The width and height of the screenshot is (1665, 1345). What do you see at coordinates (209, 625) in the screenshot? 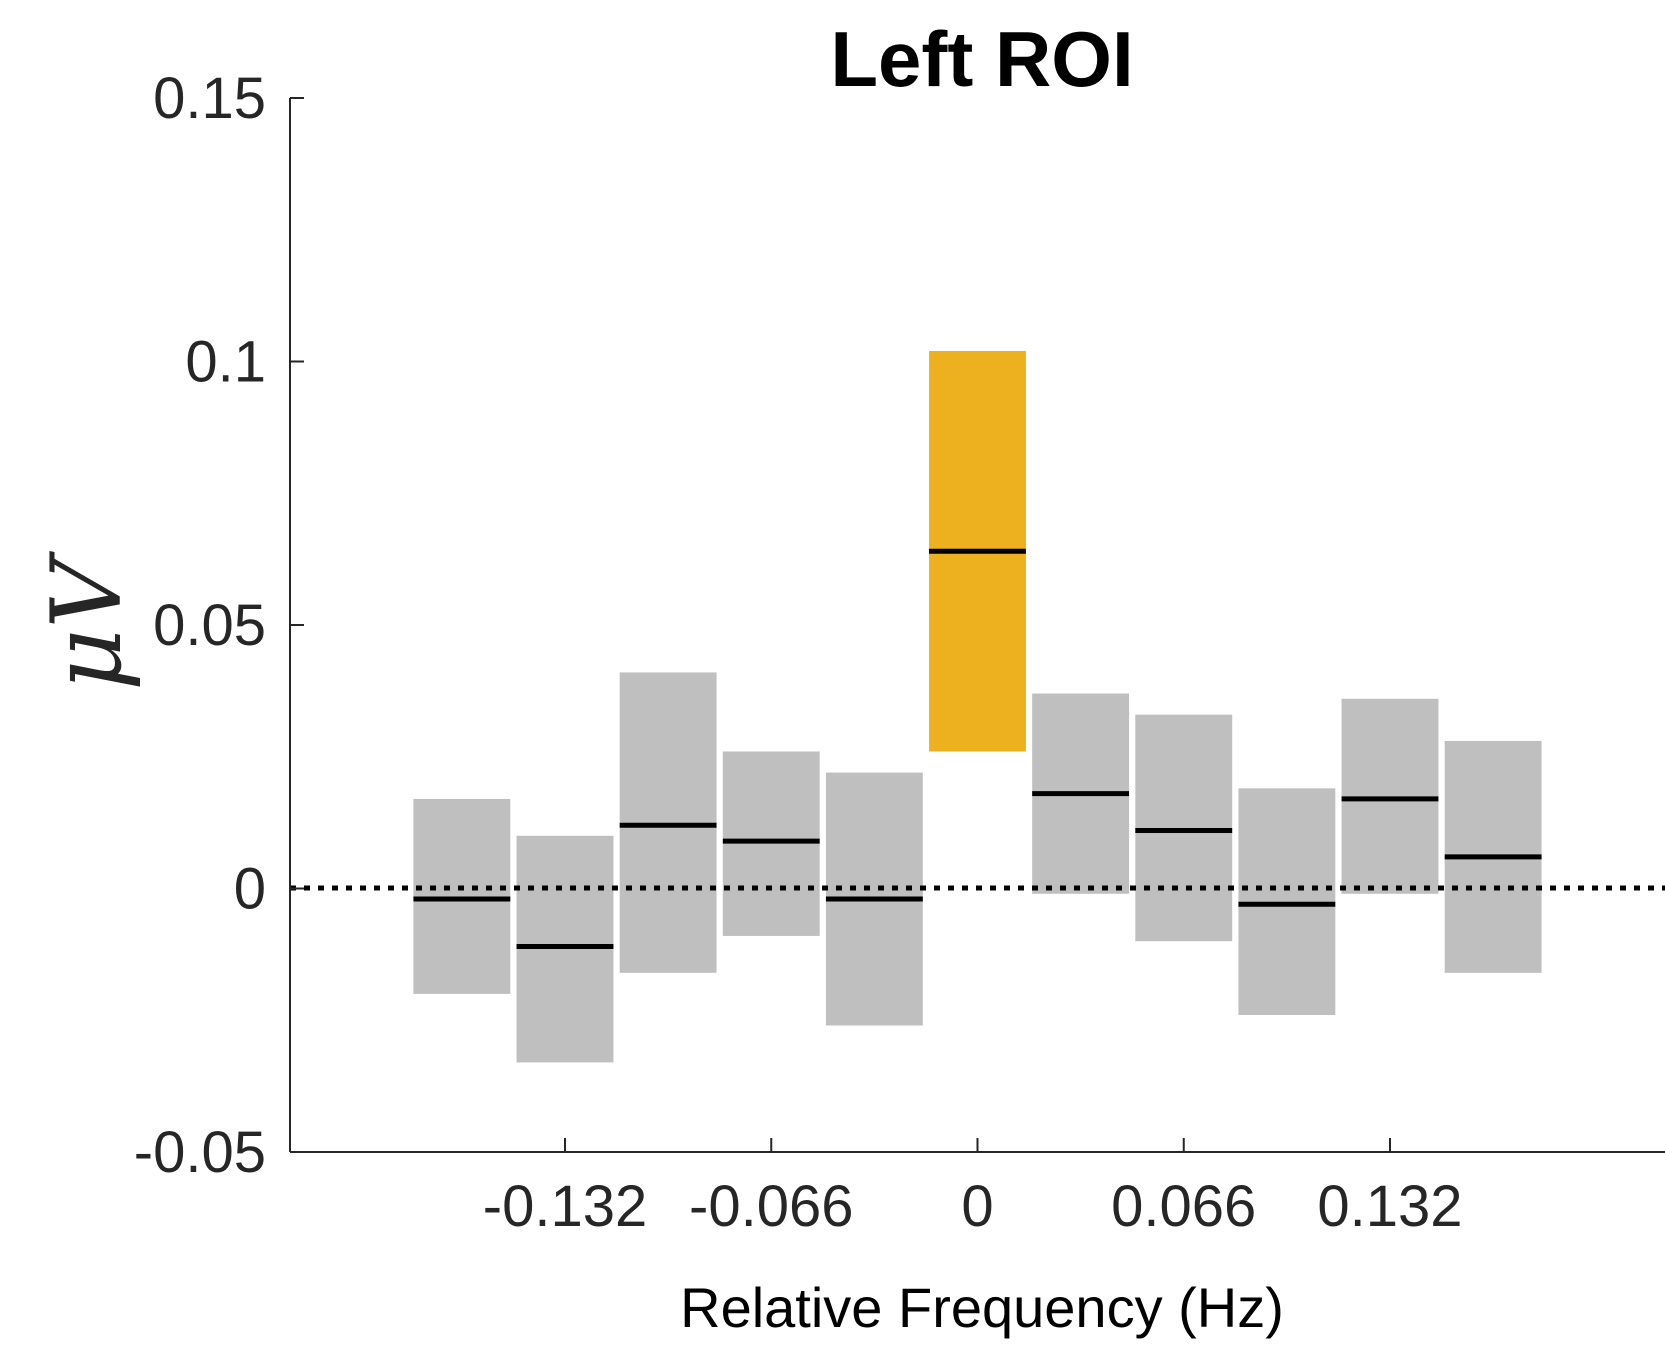
I see `y-tick-label-2: 0.05` at bounding box center [209, 625].